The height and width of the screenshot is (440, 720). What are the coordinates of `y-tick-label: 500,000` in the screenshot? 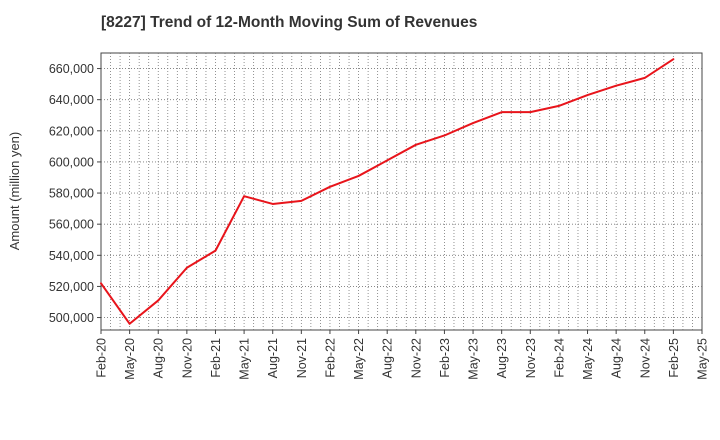 It's located at (71, 318).